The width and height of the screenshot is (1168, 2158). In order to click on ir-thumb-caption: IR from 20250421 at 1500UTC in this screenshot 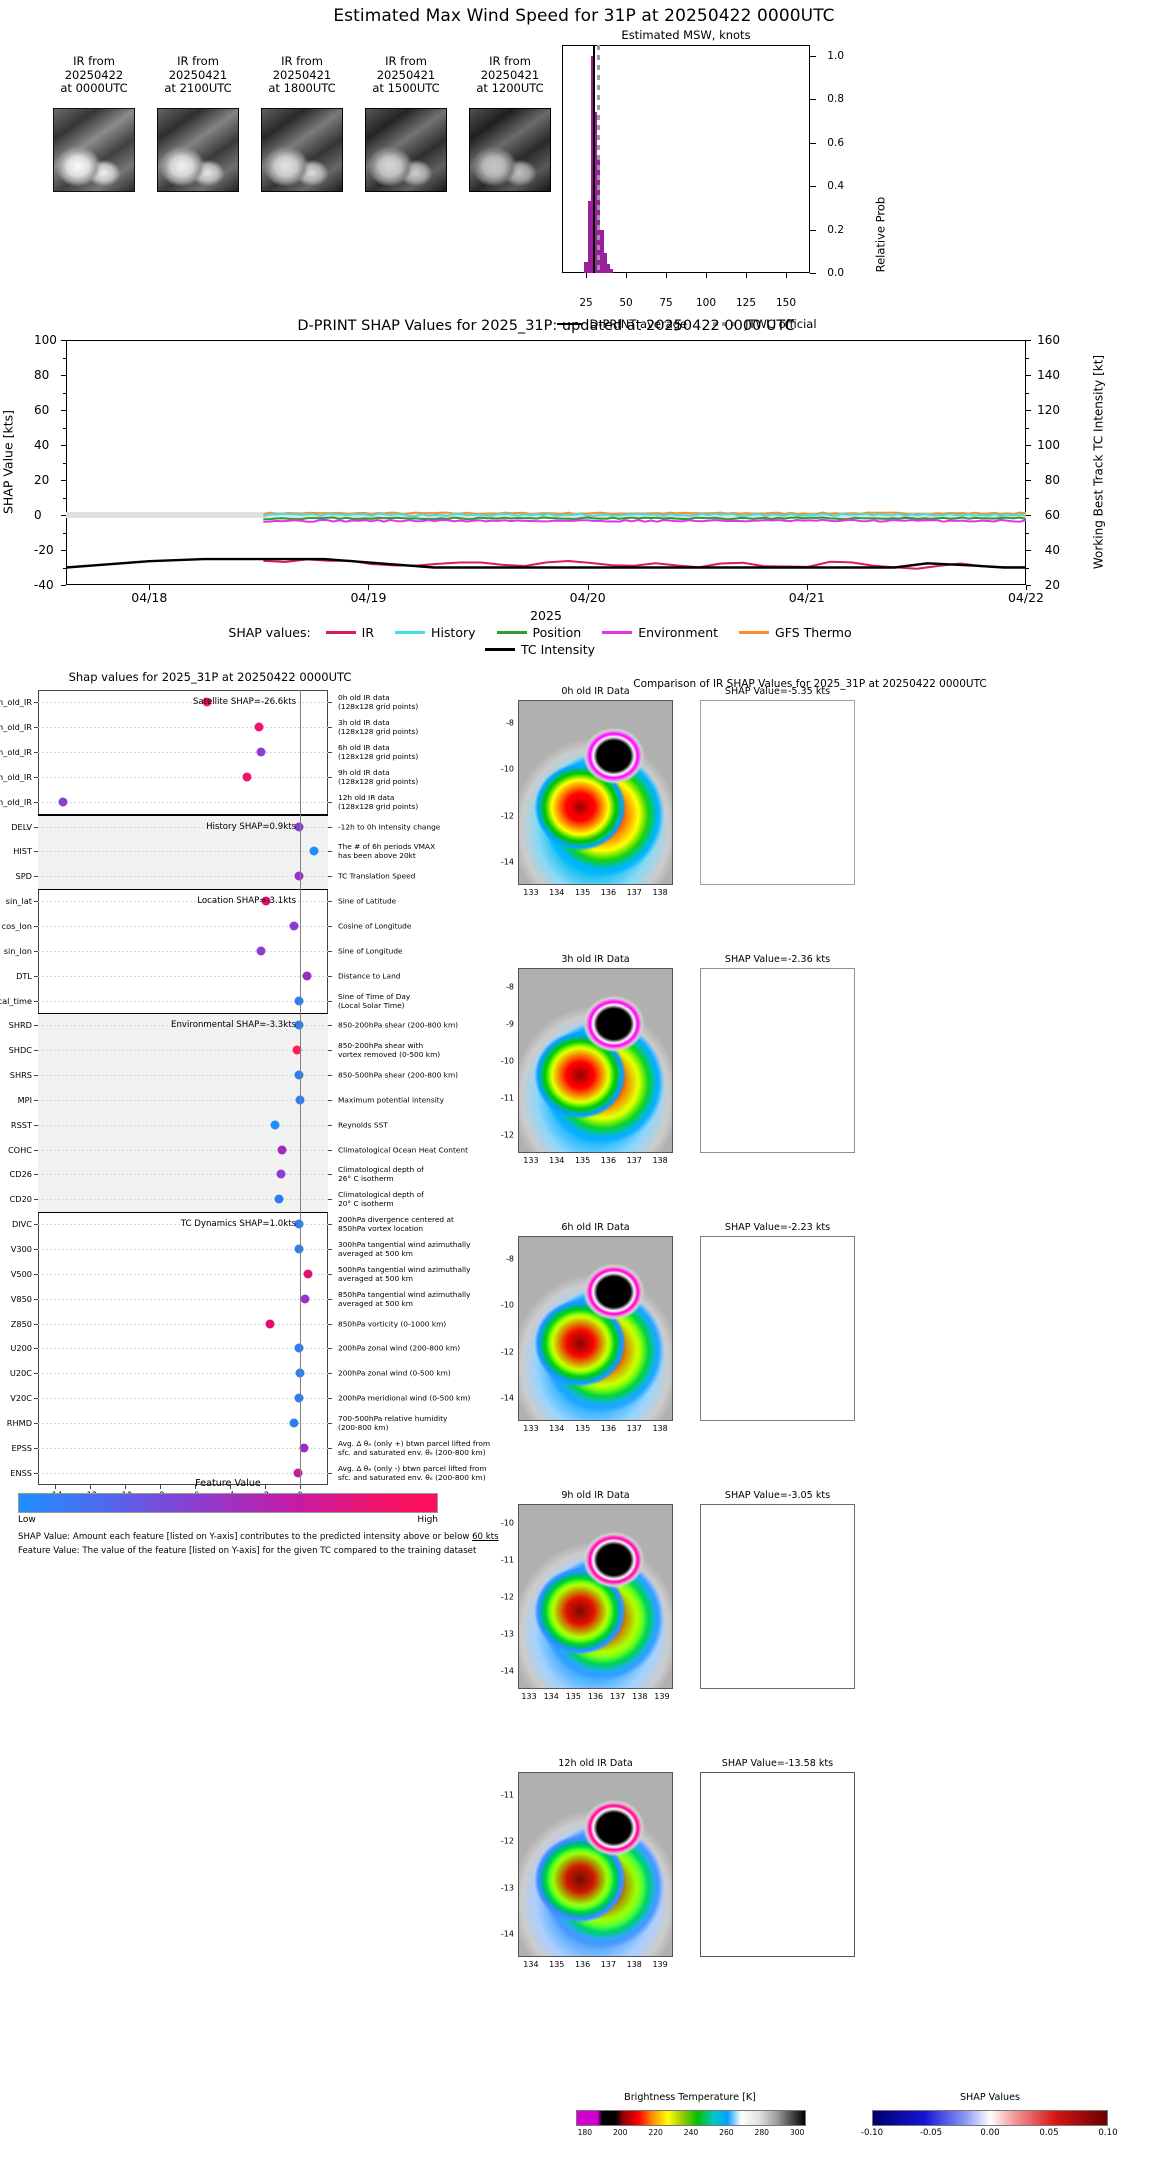, I will do `click(406, 74)`.